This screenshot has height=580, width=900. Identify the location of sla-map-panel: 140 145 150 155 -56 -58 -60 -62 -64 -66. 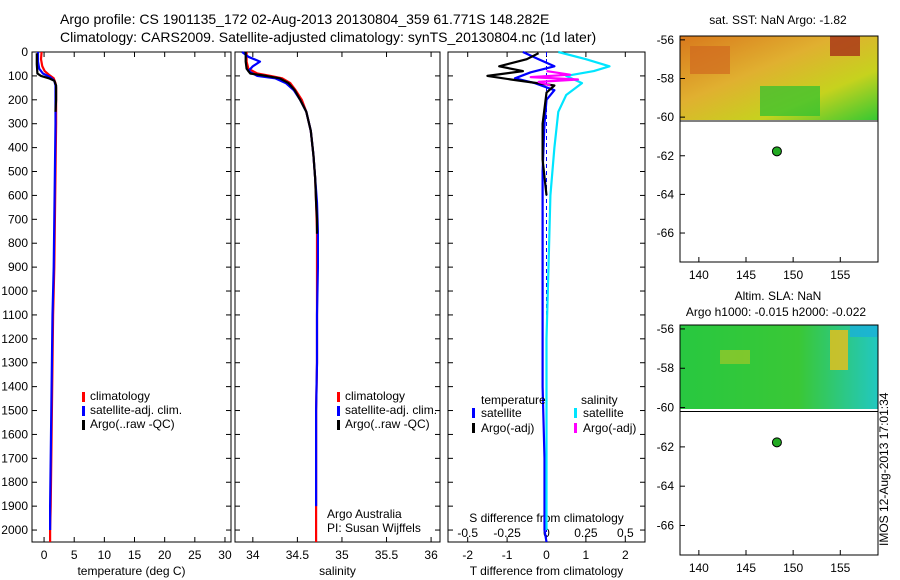
(768, 448).